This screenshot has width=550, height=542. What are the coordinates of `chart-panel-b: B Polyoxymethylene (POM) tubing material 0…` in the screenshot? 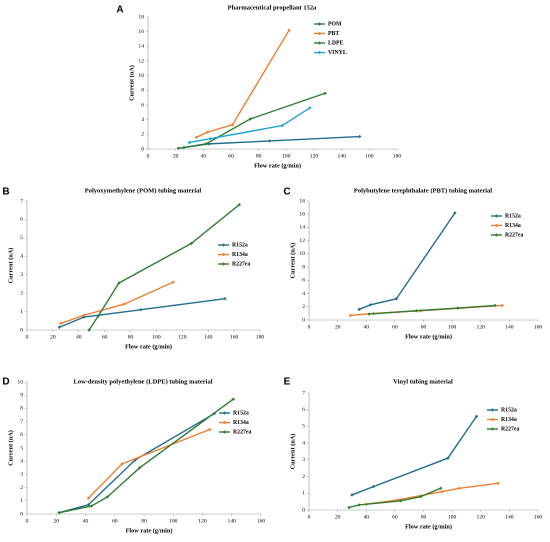 It's located at (133, 269).